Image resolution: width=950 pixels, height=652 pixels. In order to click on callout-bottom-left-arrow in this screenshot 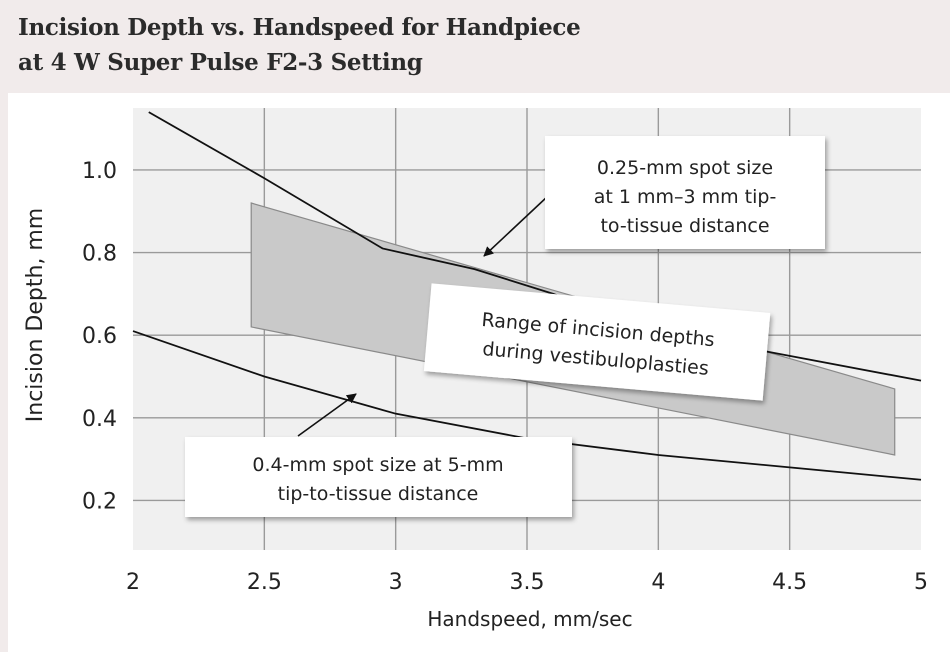, I will do `click(327, 415)`.